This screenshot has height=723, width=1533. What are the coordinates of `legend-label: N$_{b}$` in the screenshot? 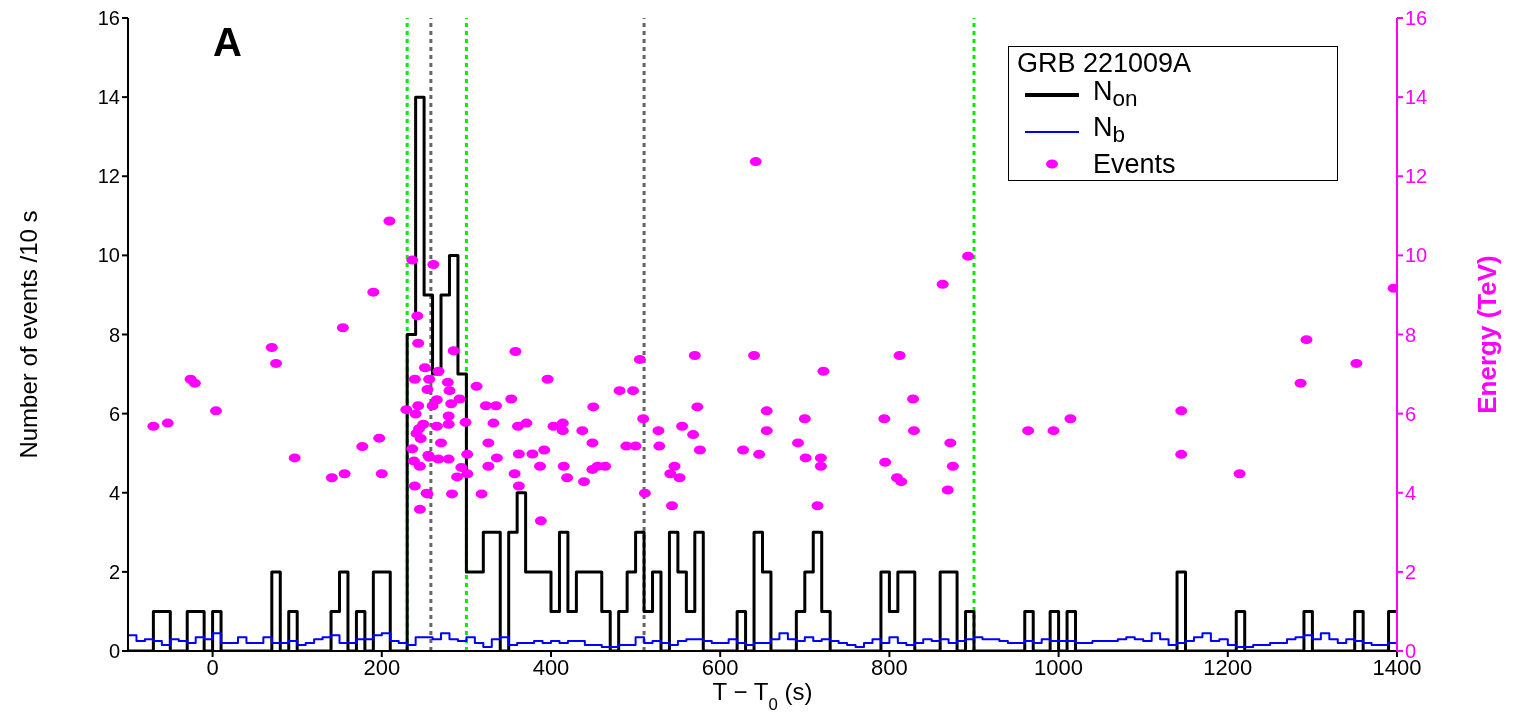 It's located at (1109, 131).